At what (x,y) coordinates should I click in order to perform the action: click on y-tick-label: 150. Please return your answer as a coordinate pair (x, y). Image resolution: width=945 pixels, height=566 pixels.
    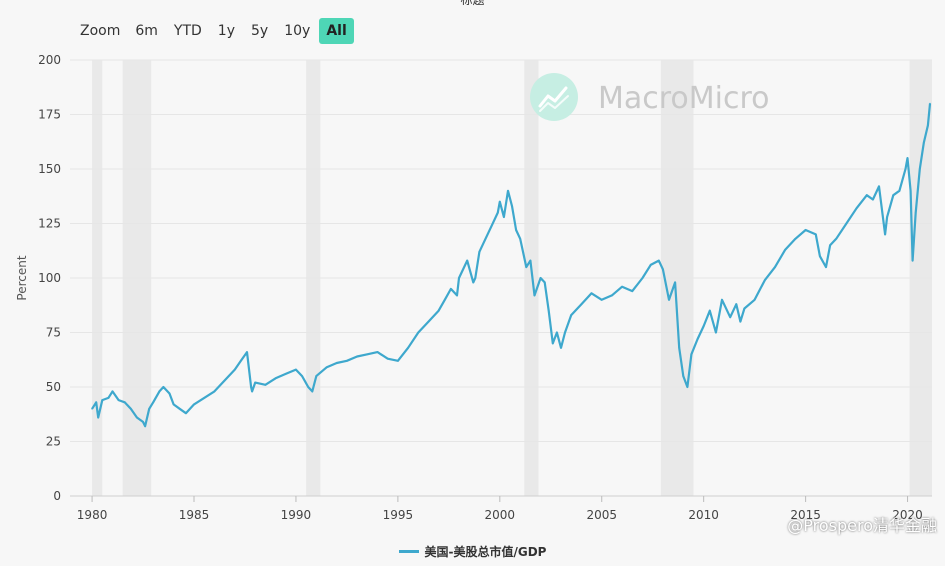
    Looking at the image, I should click on (49, 169).